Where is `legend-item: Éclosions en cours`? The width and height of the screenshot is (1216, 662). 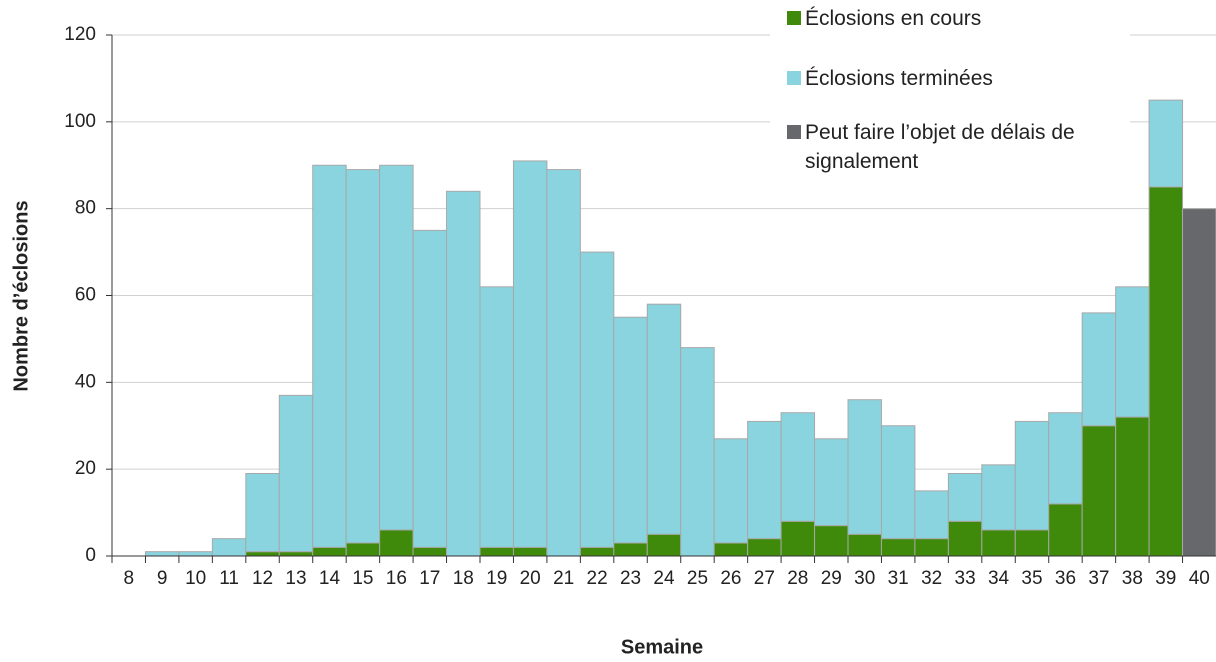
legend-item: Éclosions en cours is located at coordinates (954, 18).